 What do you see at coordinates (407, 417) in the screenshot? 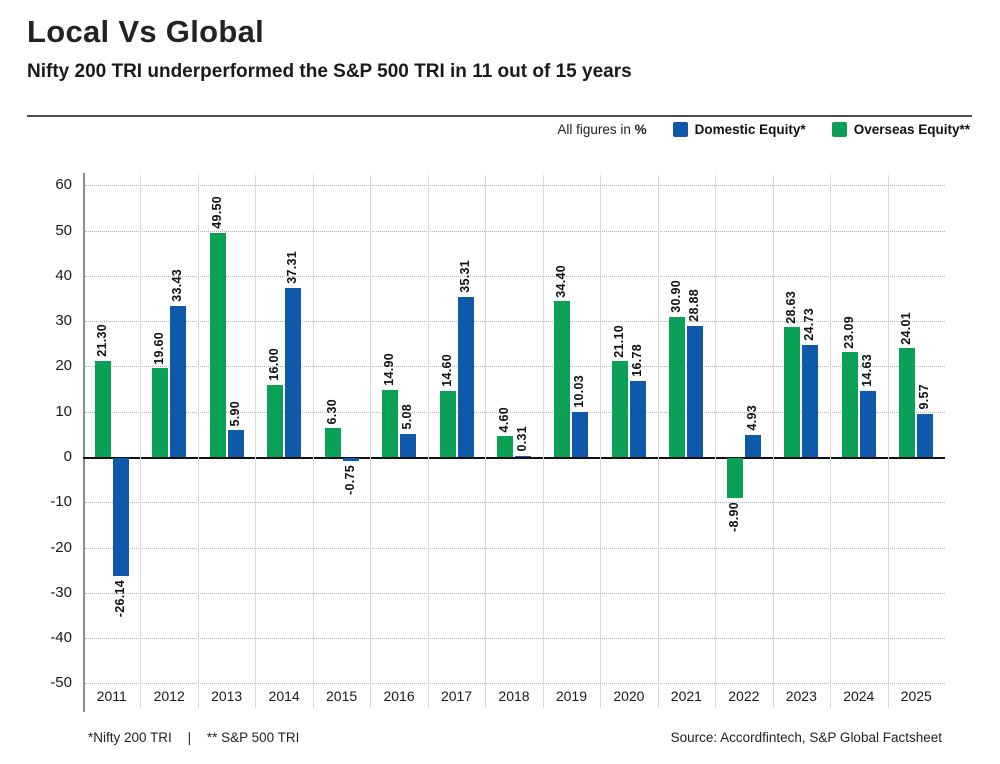
I see `bar-value-label: 5.08` at bounding box center [407, 417].